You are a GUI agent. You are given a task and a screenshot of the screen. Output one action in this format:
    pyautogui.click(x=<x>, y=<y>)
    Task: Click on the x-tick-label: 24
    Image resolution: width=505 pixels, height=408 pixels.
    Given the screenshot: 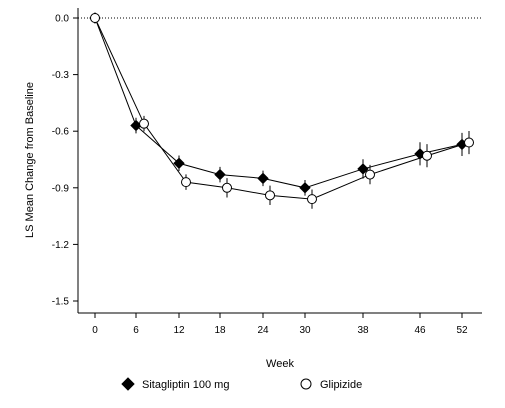 What is the action you would take?
    pyautogui.click(x=263, y=330)
    